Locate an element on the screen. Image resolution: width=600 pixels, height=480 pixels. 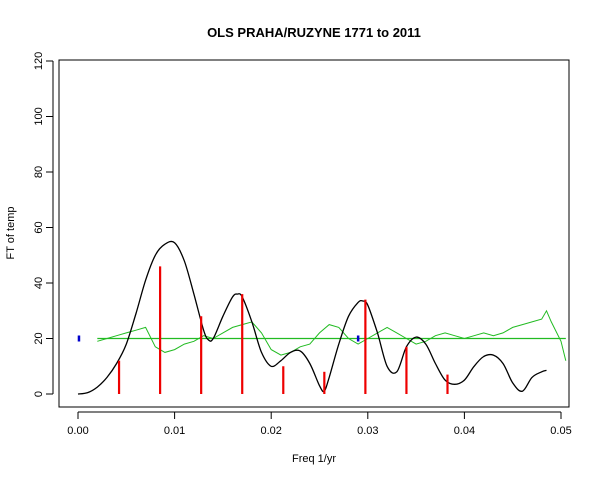
x-tick-label: 0.05 is located at coordinates (560, 431).